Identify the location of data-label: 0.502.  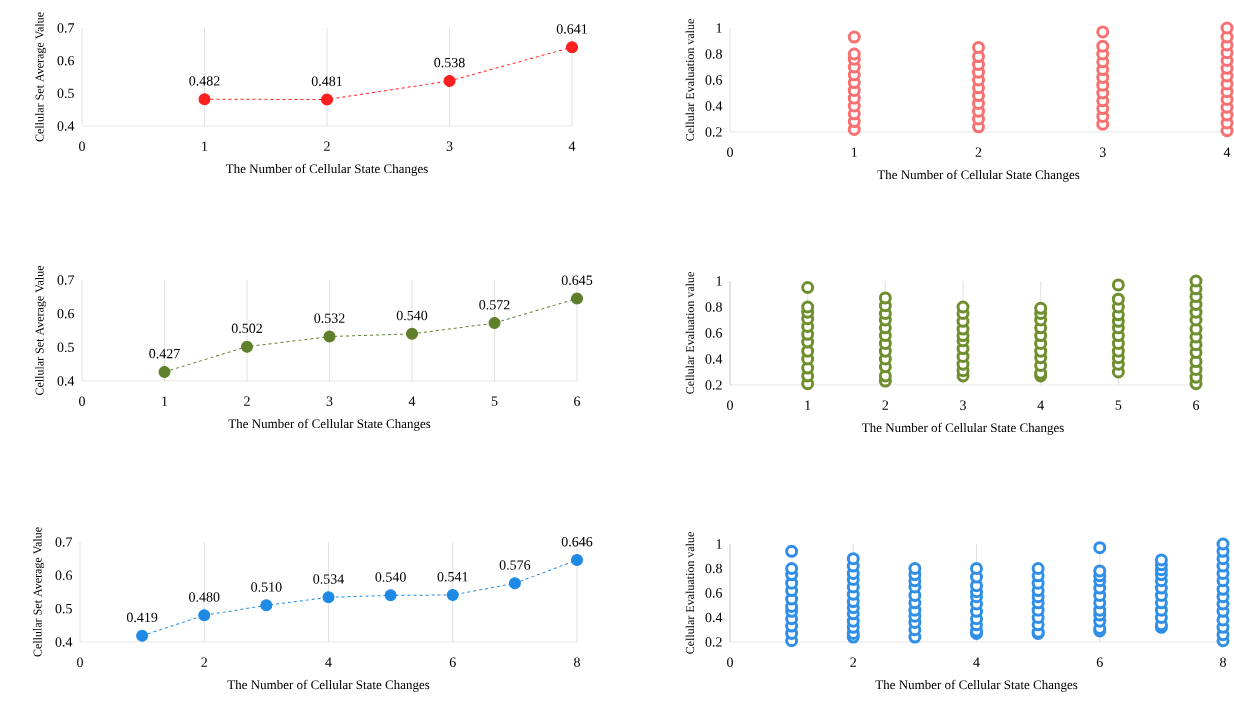
(246, 328).